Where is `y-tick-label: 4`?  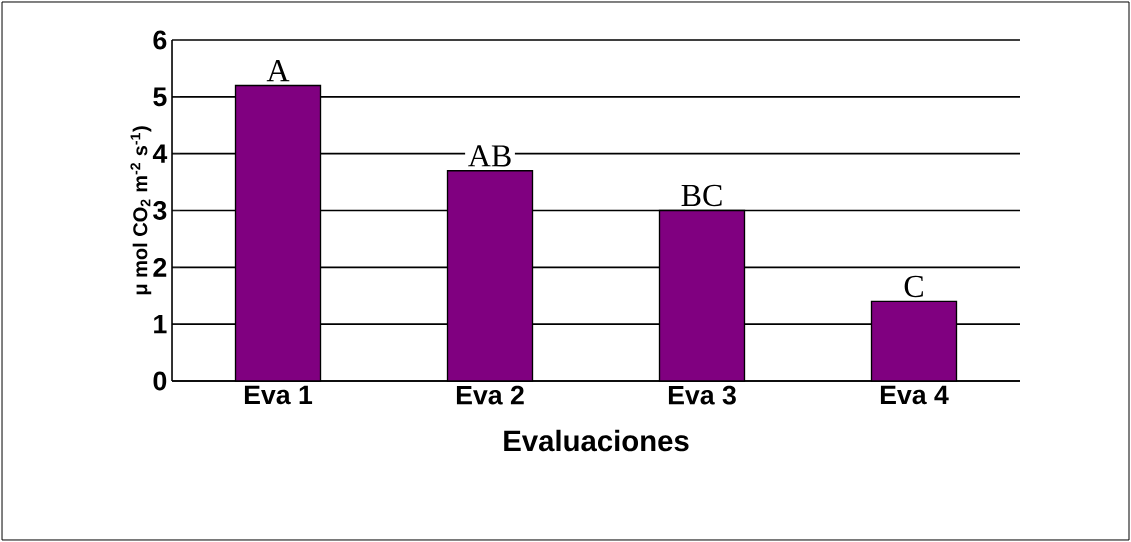 y-tick-label: 4 is located at coordinates (160, 153).